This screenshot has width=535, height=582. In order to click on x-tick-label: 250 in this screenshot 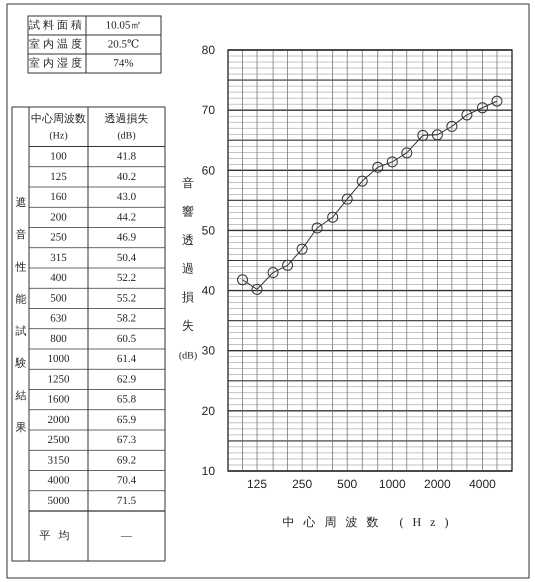, I will do `click(302, 484)`.